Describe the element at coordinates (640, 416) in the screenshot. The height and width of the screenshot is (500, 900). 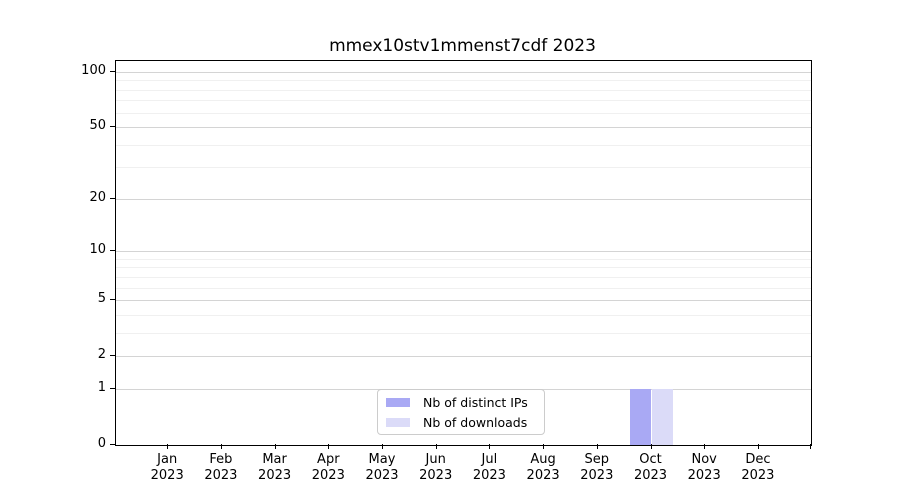
I see `bar-distinct-ips-oct-2023` at that location.